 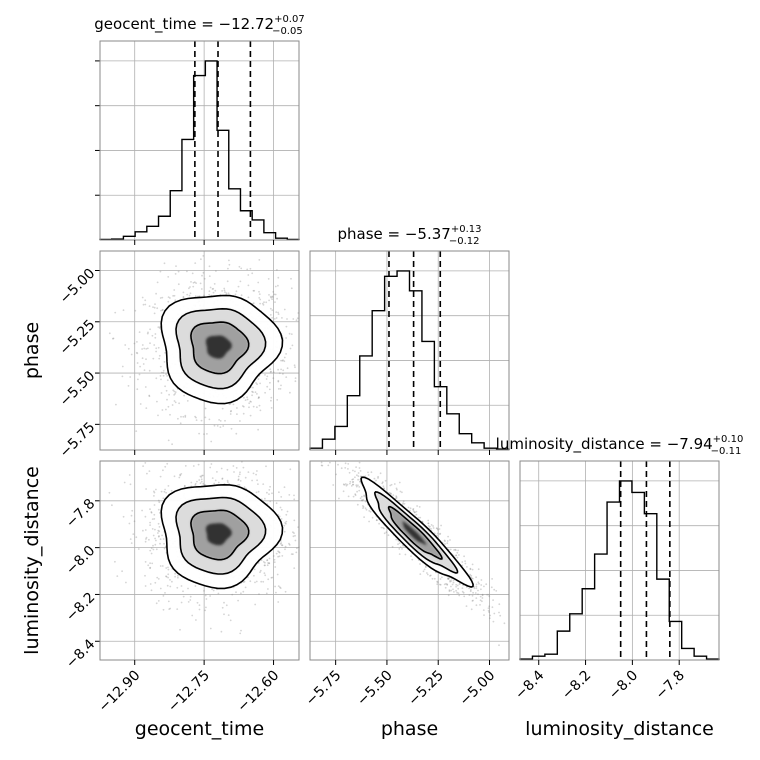 What do you see at coordinates (32, 350) in the screenshot?
I see `y-axis-label-phase: phase` at bounding box center [32, 350].